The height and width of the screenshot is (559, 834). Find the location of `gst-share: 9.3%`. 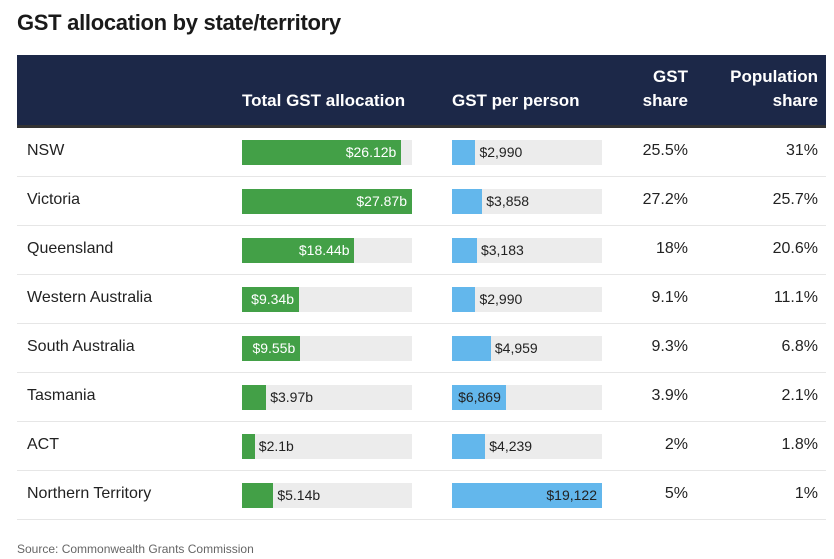

gst-share: 9.3% is located at coordinates (669, 346).